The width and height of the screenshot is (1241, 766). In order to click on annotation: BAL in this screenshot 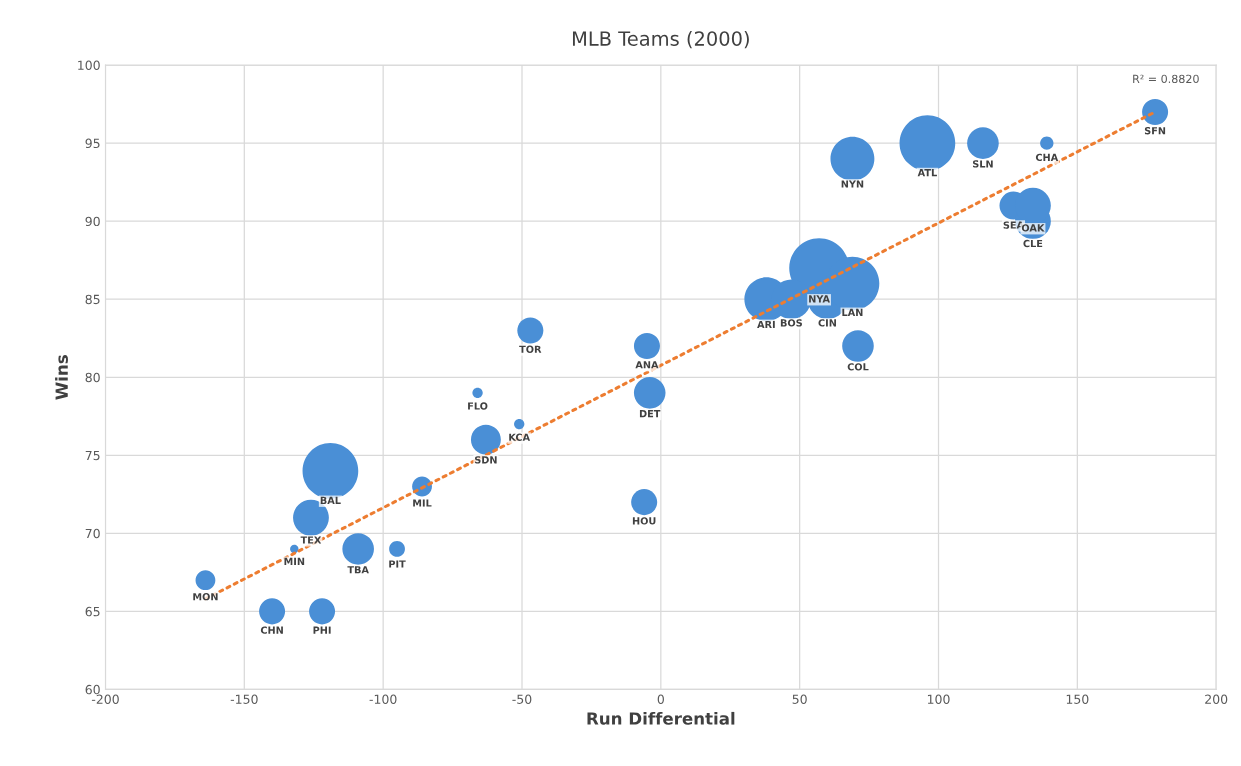, I will do `click(330, 500)`.